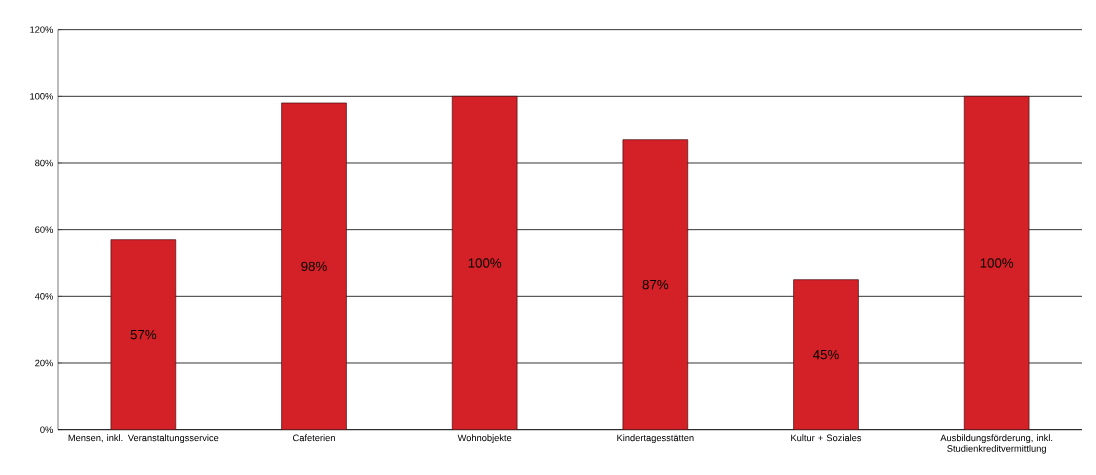 This screenshot has height=475, width=1096. I want to click on data-label: 98%, so click(314, 266).